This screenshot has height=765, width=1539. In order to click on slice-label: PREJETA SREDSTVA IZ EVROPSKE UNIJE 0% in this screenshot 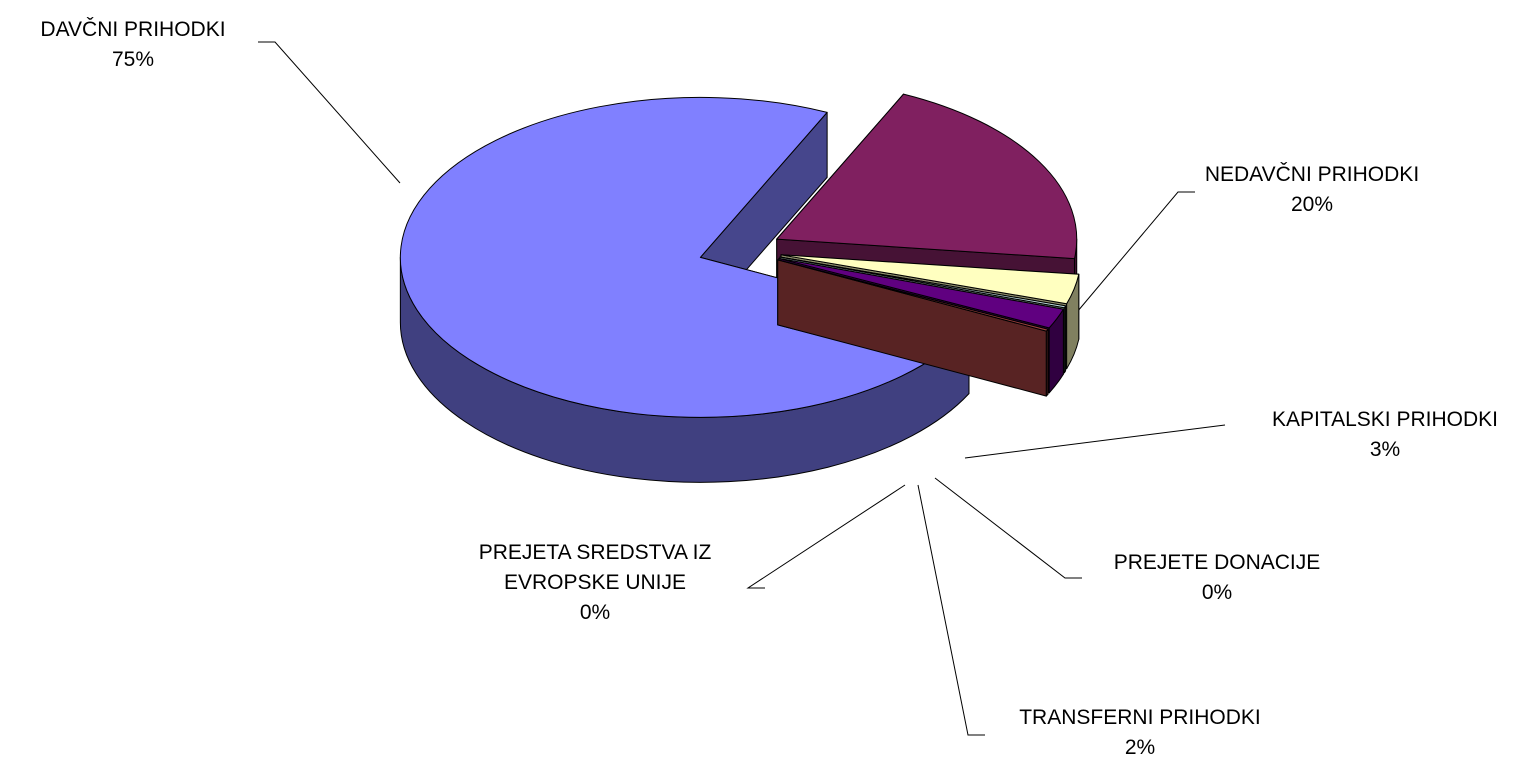, I will do `click(595, 583)`.